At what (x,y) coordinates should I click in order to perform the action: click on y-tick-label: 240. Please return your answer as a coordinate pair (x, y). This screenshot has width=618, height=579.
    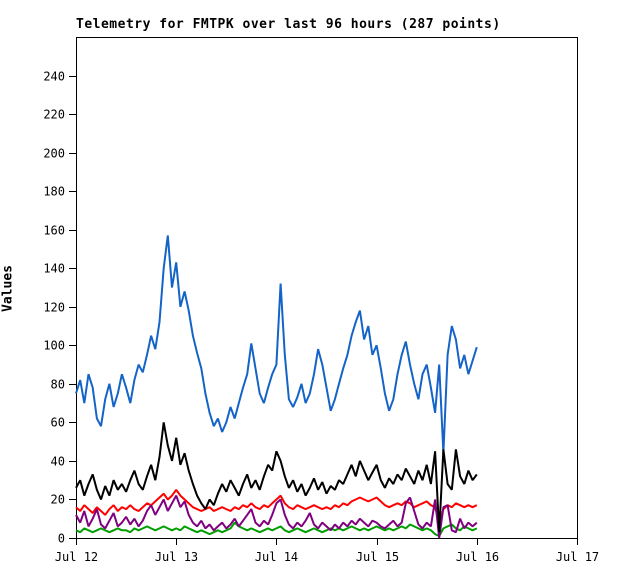
    Looking at the image, I should click on (54, 77).